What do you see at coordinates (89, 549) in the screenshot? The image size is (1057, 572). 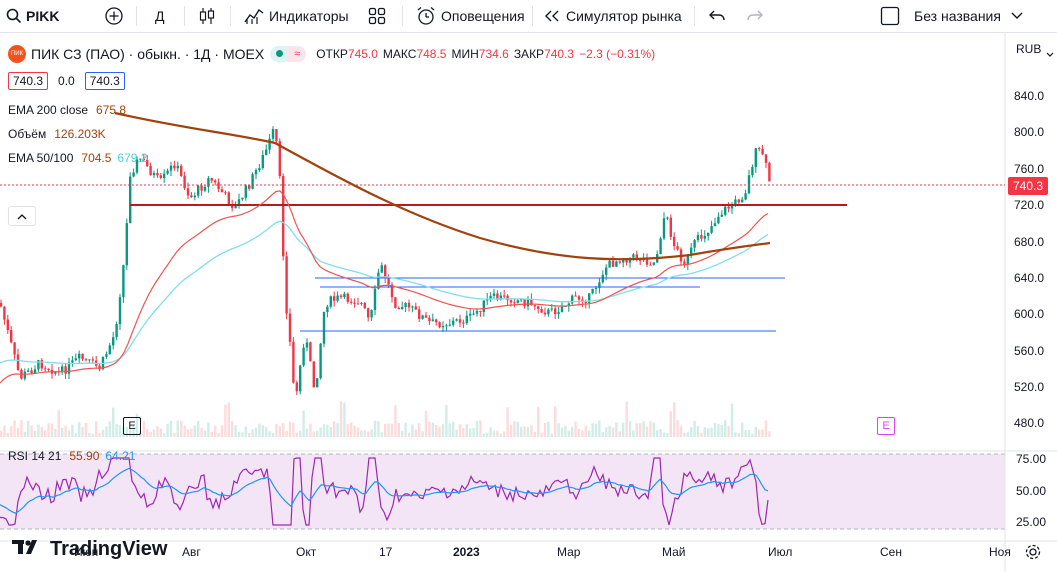 I see `tradingview-logo: TradingView` at bounding box center [89, 549].